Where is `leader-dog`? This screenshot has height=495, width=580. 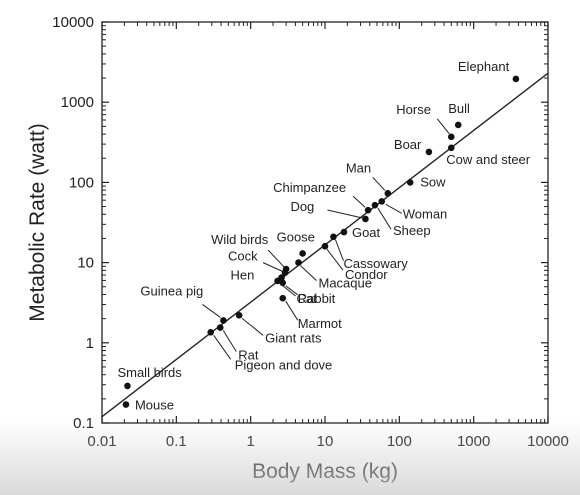 leader-dog is located at coordinates (345, 214).